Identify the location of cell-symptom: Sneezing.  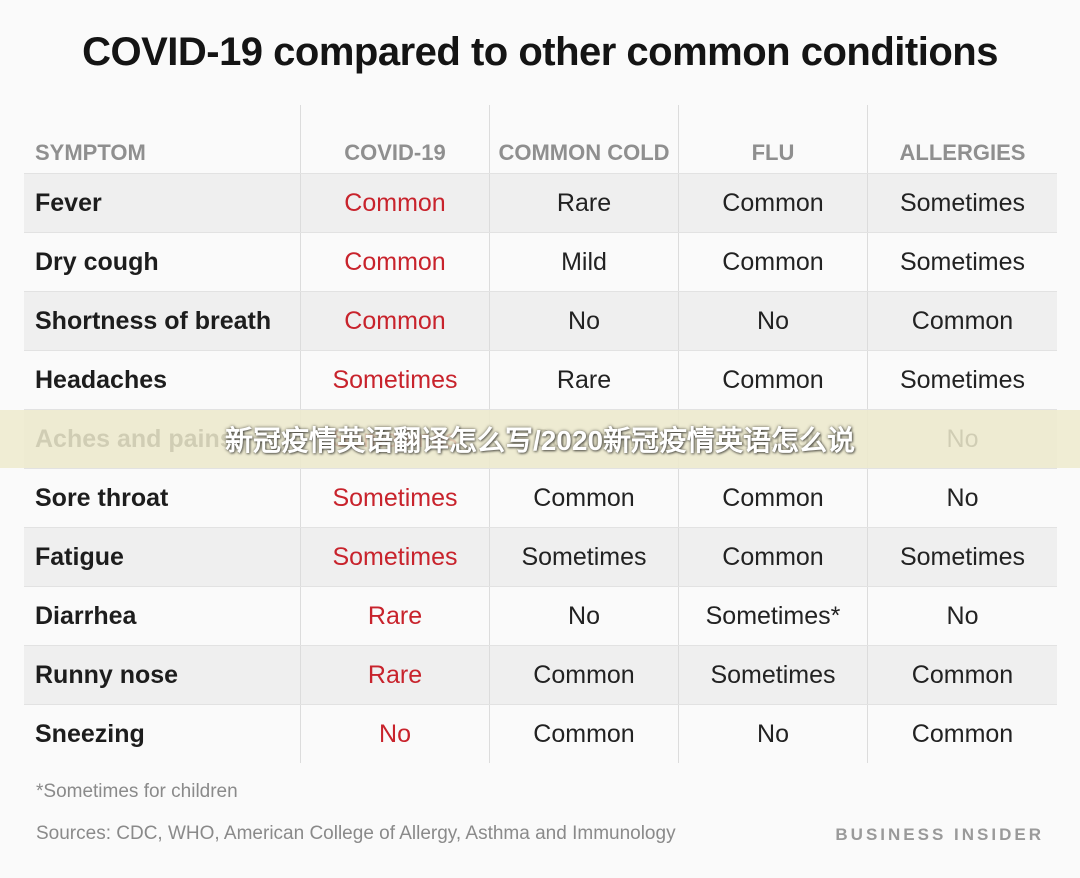
(90, 733).